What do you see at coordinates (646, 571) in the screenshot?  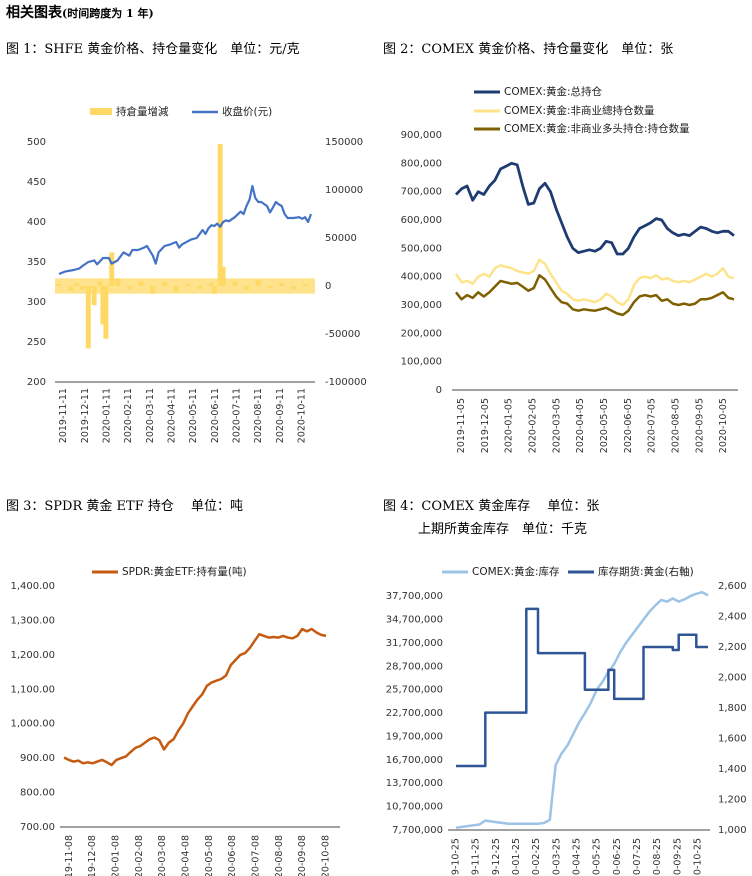 I see `legend-4-shfe: 库存期货:黄金(右軸)` at bounding box center [646, 571].